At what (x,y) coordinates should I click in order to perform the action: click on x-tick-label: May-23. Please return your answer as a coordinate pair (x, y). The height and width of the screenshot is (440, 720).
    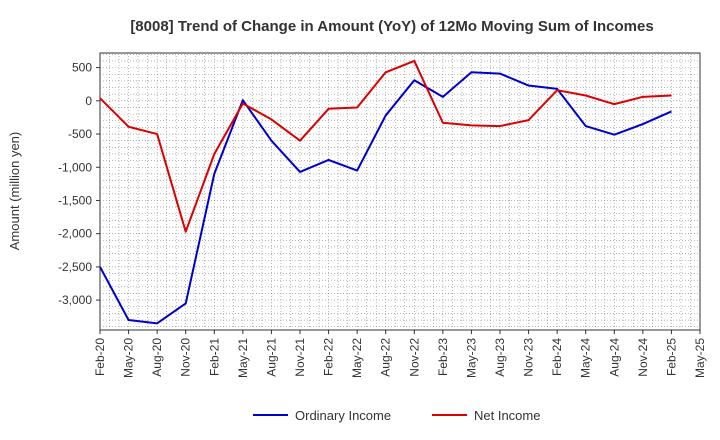
    Looking at the image, I should click on (471, 358).